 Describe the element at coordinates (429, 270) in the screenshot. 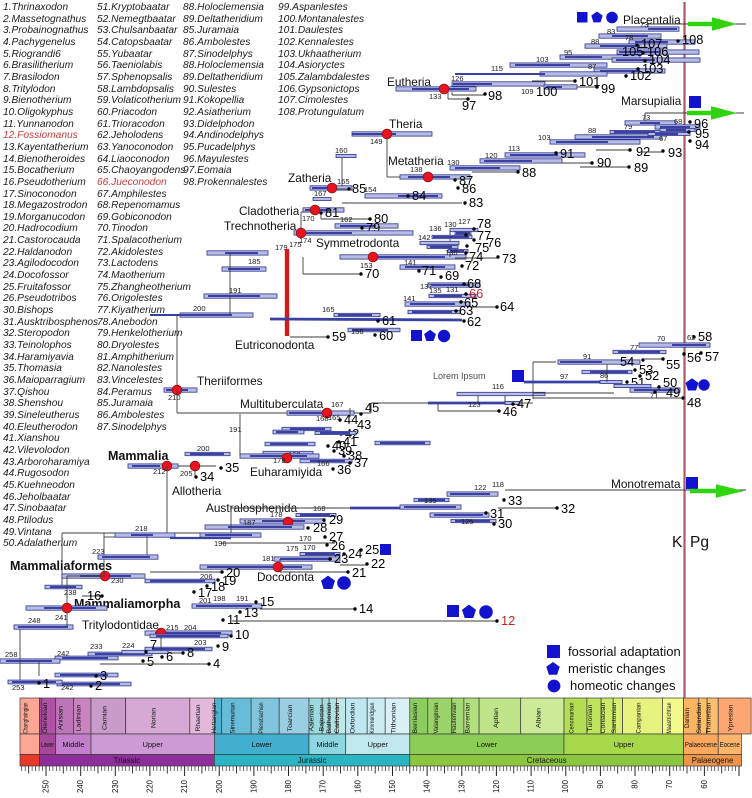

I see `svg-text: 71` at that location.